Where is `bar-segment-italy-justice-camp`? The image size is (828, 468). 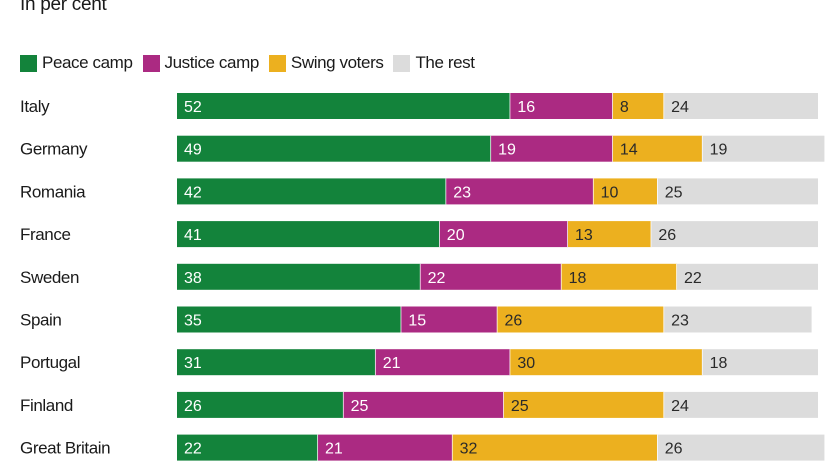 bar-segment-italy-justice-camp is located at coordinates (561, 106).